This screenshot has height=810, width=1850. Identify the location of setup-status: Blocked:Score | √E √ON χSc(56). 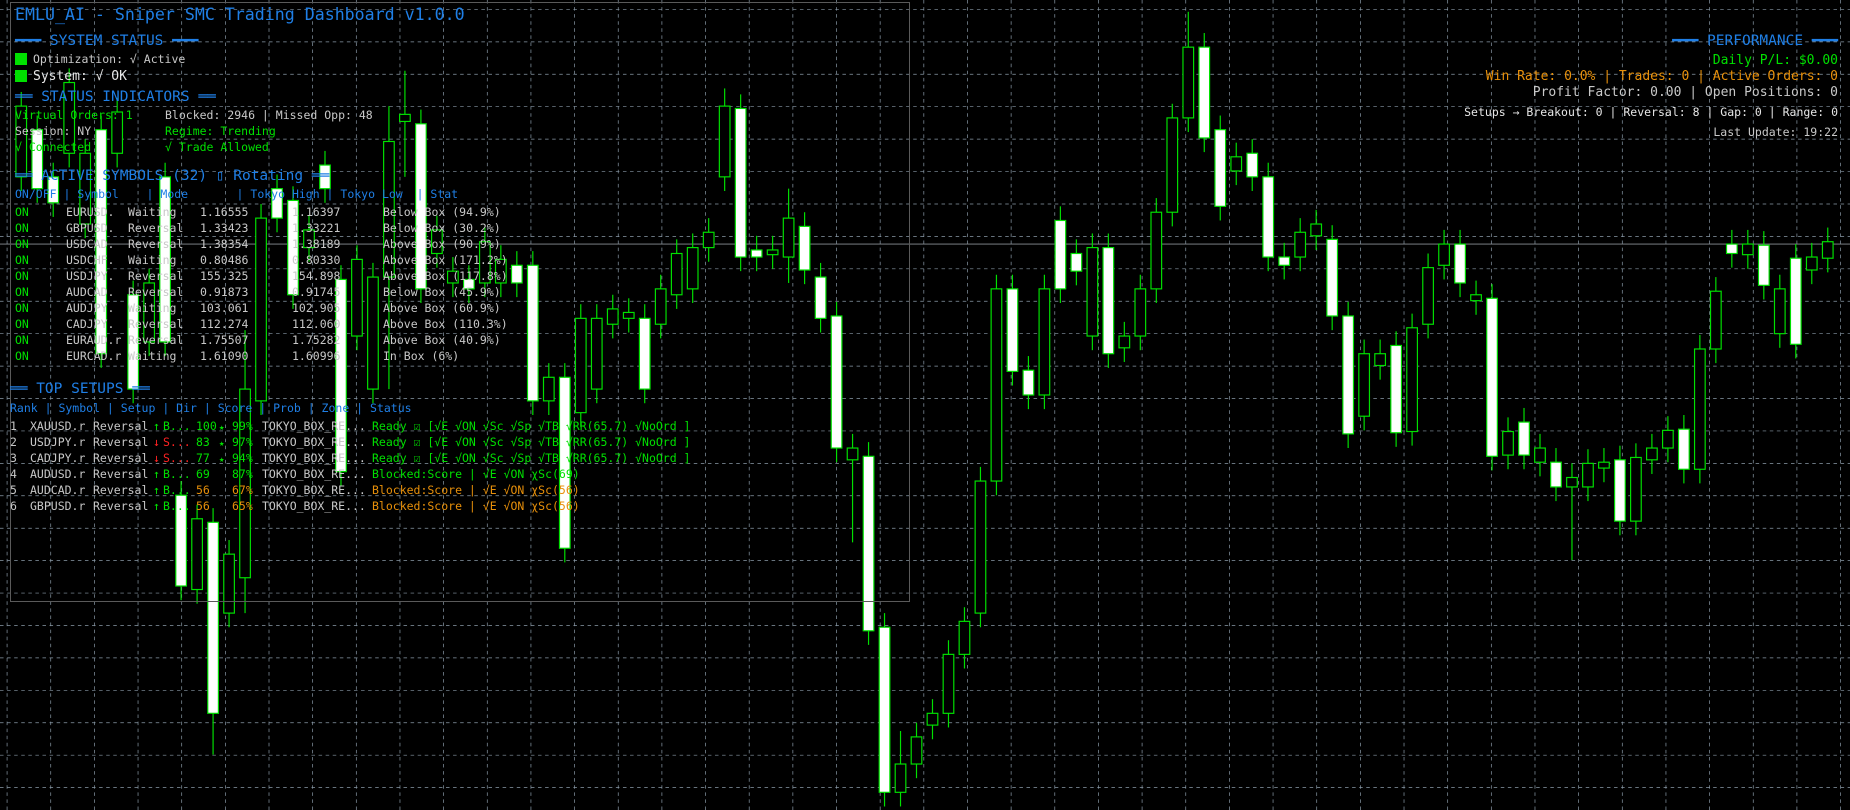
(476, 490).